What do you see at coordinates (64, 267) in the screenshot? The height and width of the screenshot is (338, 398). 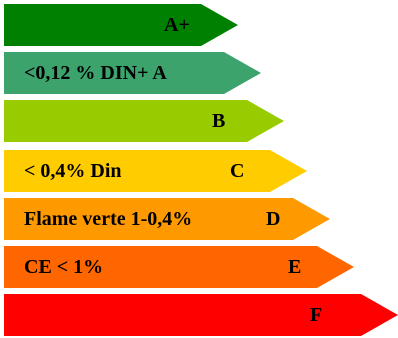 I see `class-description-e: CE < 1%` at bounding box center [64, 267].